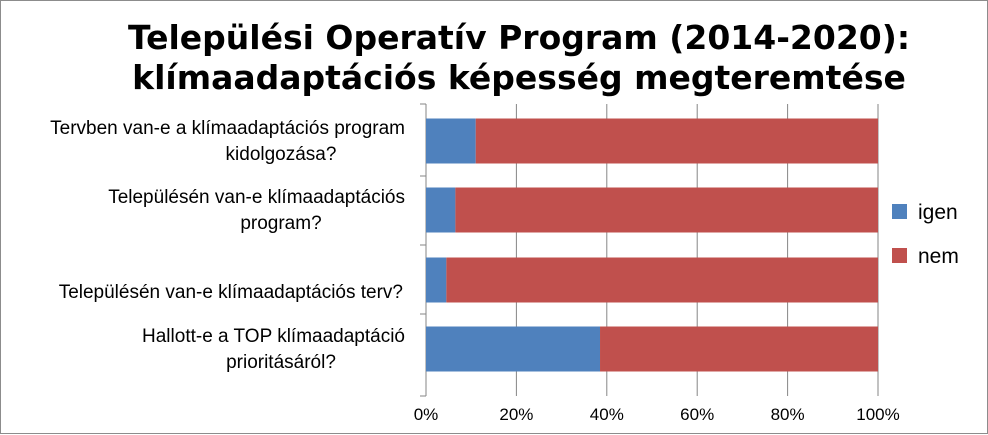 The height and width of the screenshot is (435, 988). I want to click on legend-label-nem: nem, so click(938, 256).